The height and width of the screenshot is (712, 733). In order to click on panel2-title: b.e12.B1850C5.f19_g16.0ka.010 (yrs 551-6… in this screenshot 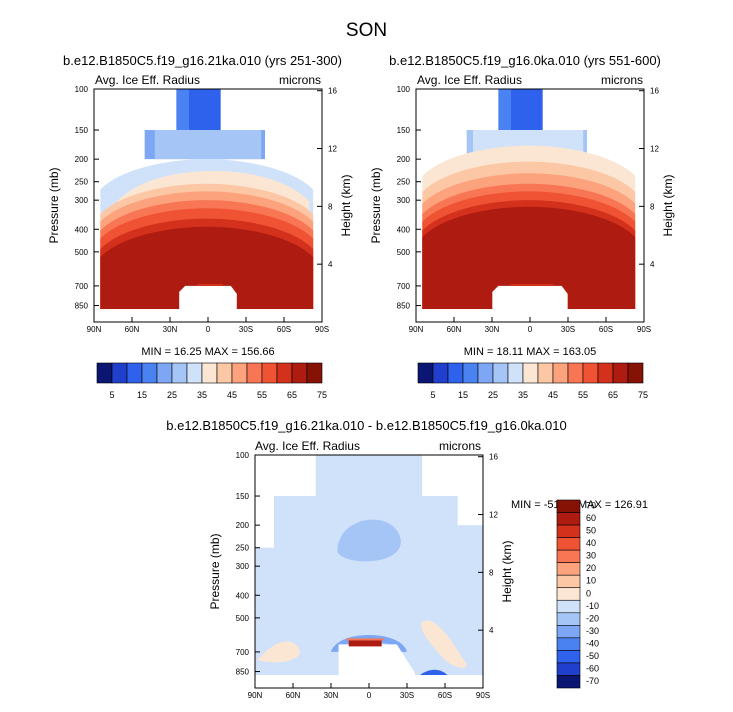, I will do `click(525, 60)`.